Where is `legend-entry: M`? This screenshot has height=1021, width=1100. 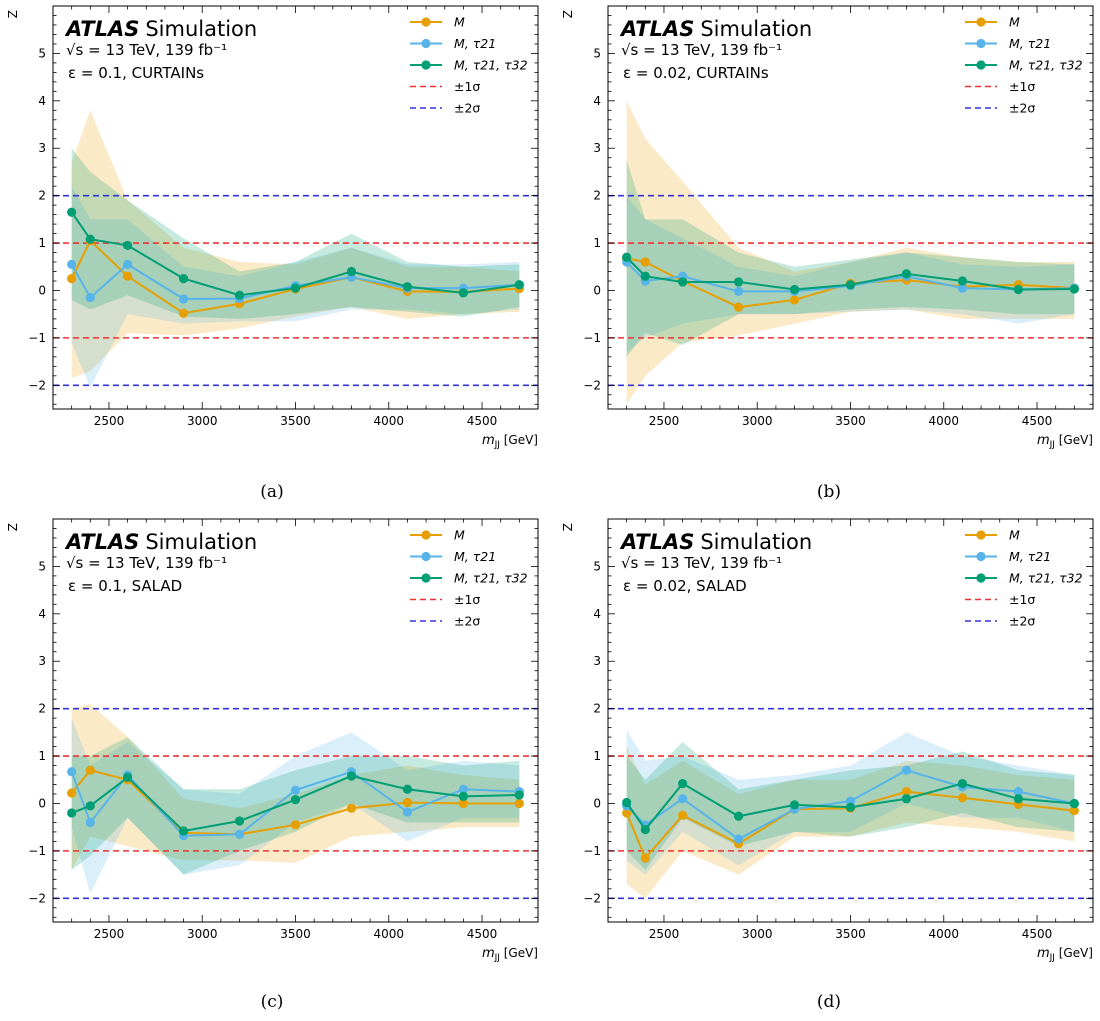
legend-entry: M is located at coordinates (459, 22).